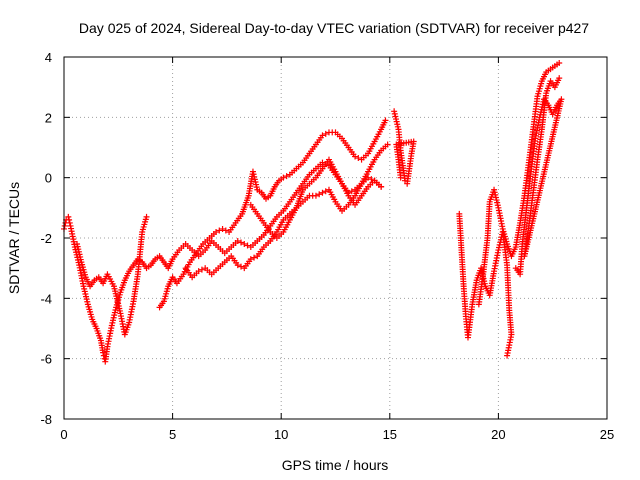  What do you see at coordinates (281, 434) in the screenshot?
I see `x-tick-label: 10` at bounding box center [281, 434].